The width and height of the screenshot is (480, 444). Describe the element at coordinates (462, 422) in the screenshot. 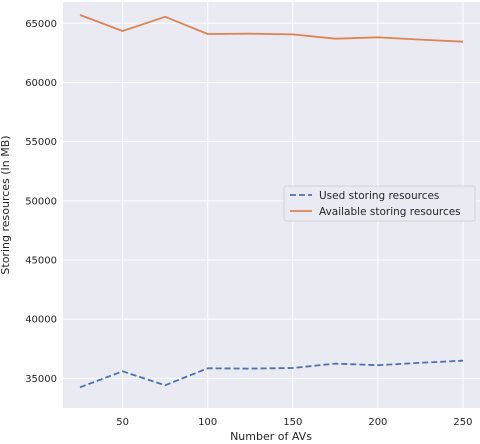

I see `x-tick-label: 250` at that location.